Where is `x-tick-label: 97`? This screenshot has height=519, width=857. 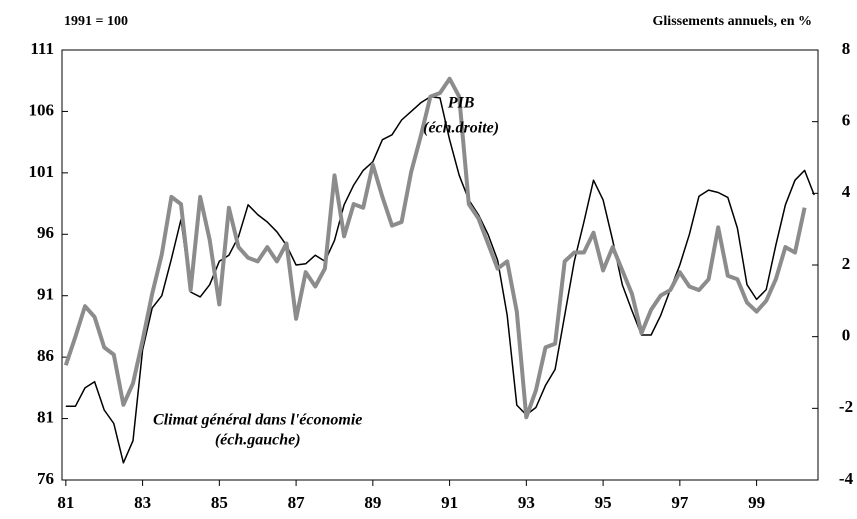
x-tick-label: 97 is located at coordinates (680, 502).